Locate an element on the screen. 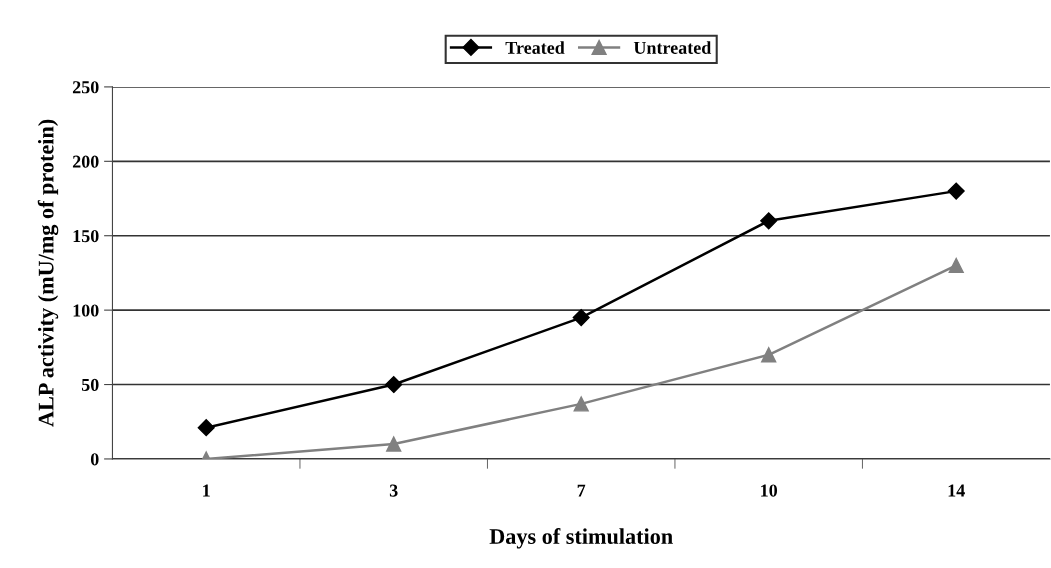 The height and width of the screenshot is (568, 1051). x-tick-label: 1 is located at coordinates (206, 490).